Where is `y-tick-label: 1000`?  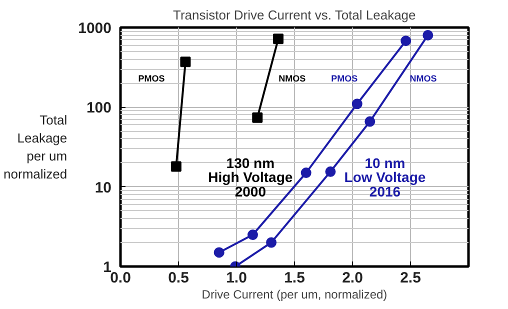
y-tick-label: 1000 is located at coordinates (95, 28).